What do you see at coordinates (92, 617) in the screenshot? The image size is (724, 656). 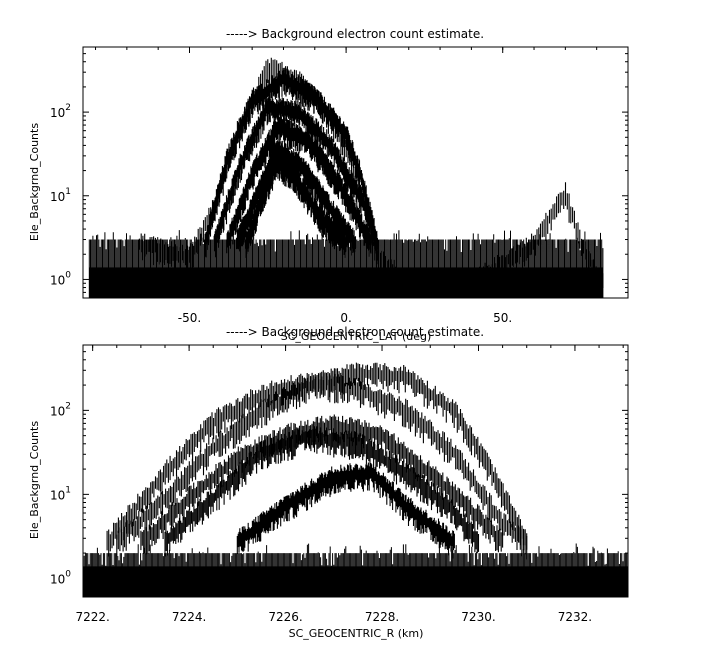 I see `x-tick-label: 7222.` at bounding box center [92, 617].